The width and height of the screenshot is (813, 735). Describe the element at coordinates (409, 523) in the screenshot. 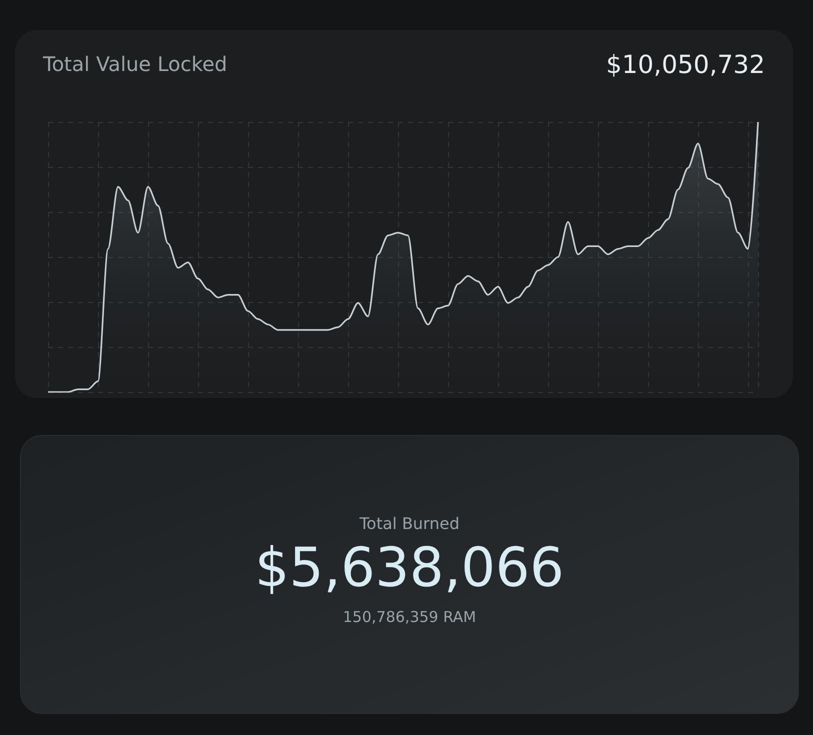

I see `text: Total Burned` at that location.